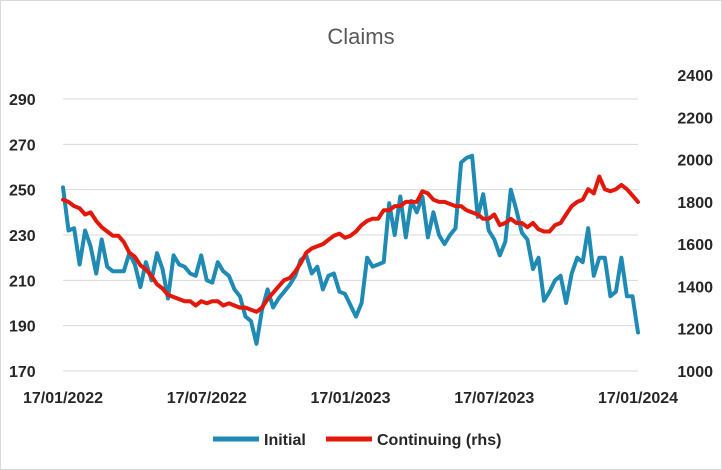  Describe the element at coordinates (638, 398) in the screenshot. I see `x-tick-label: 17/01/2024` at that location.